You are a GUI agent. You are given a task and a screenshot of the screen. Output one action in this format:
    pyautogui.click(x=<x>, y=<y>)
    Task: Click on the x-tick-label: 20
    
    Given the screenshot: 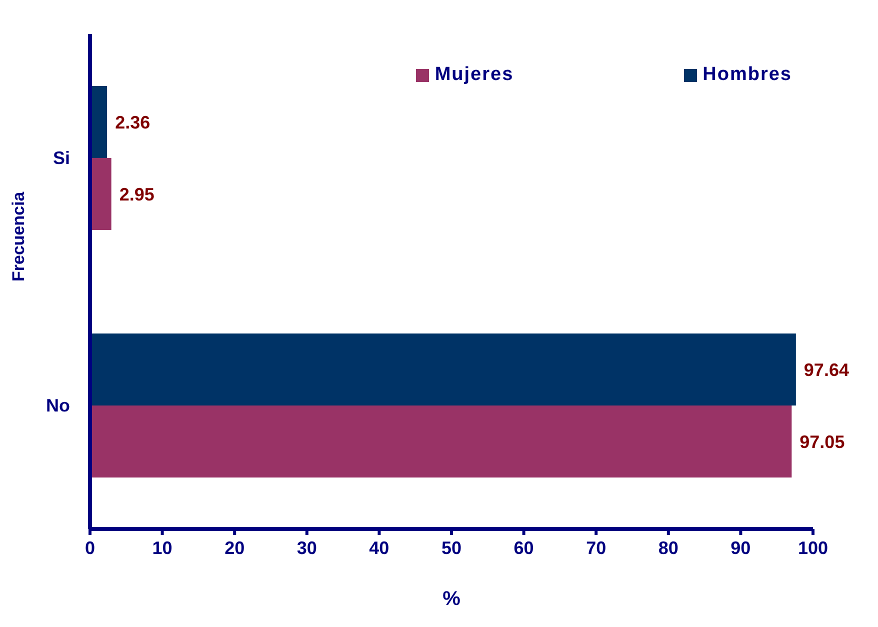 What is the action you would take?
    pyautogui.click(x=234, y=548)
    